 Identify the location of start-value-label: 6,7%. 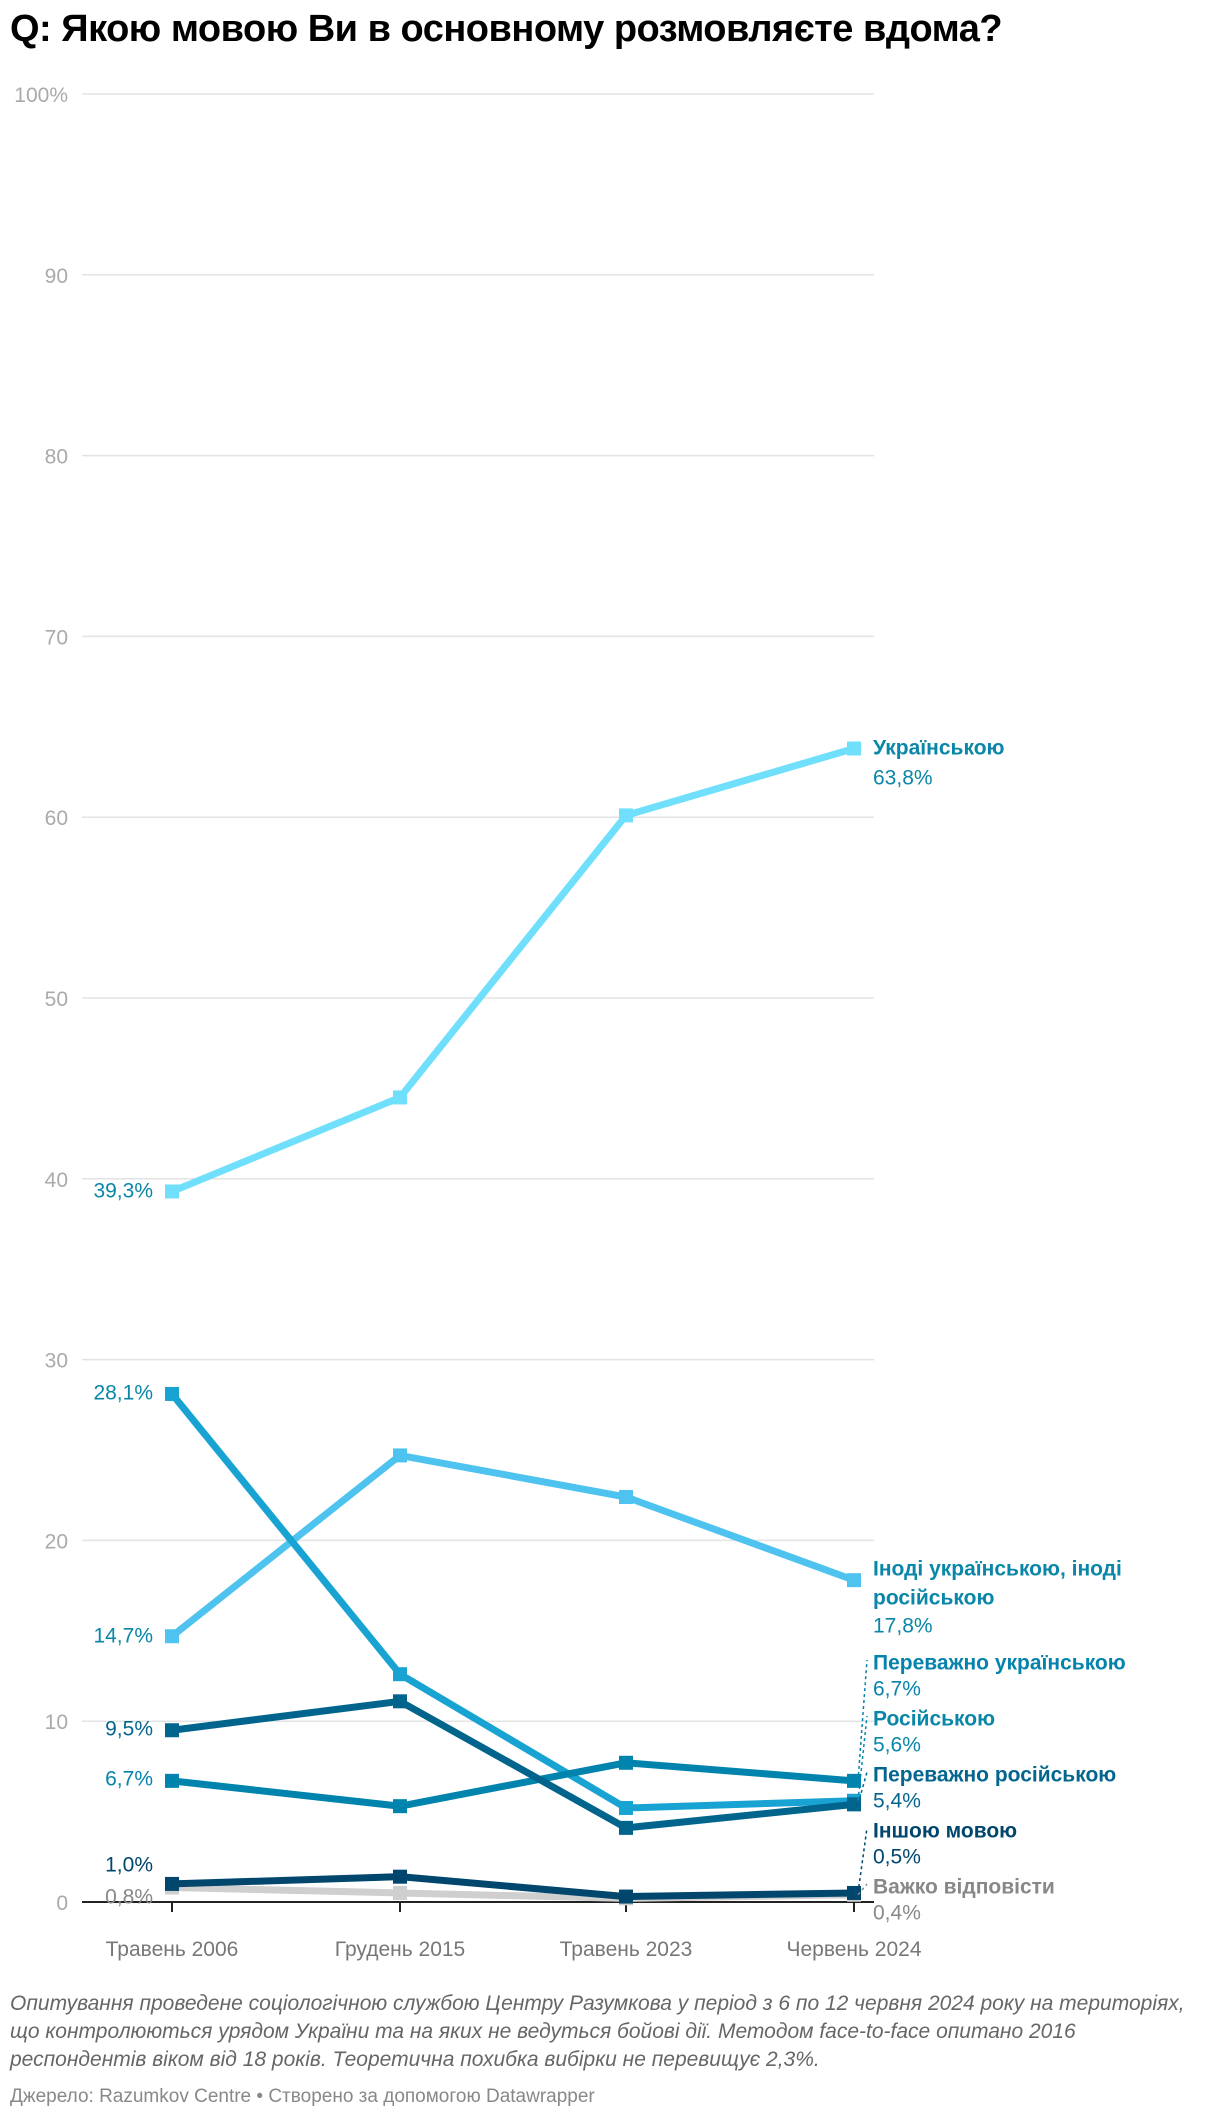
(129, 1779).